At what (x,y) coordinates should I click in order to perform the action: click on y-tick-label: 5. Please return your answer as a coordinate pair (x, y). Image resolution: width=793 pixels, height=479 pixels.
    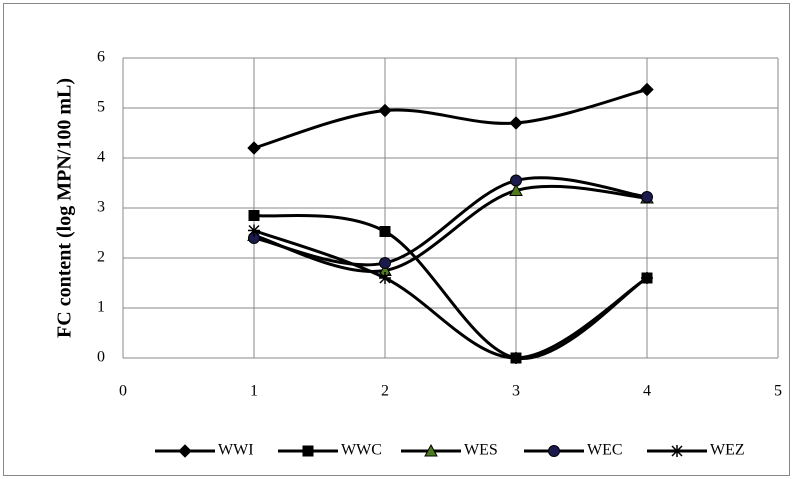
    Looking at the image, I should click on (101, 107).